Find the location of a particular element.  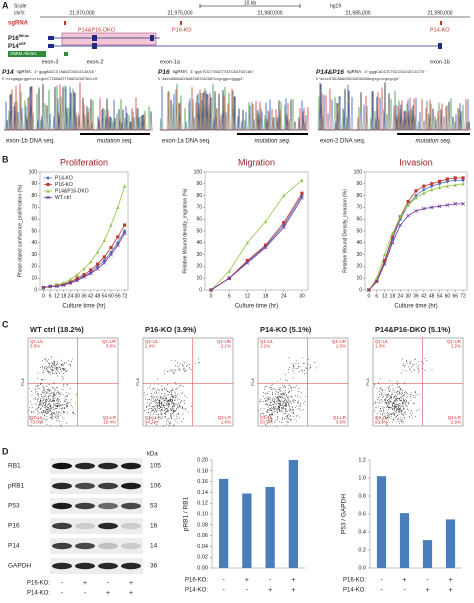

gene-label: P16INK4a is located at coordinates (18, 38).